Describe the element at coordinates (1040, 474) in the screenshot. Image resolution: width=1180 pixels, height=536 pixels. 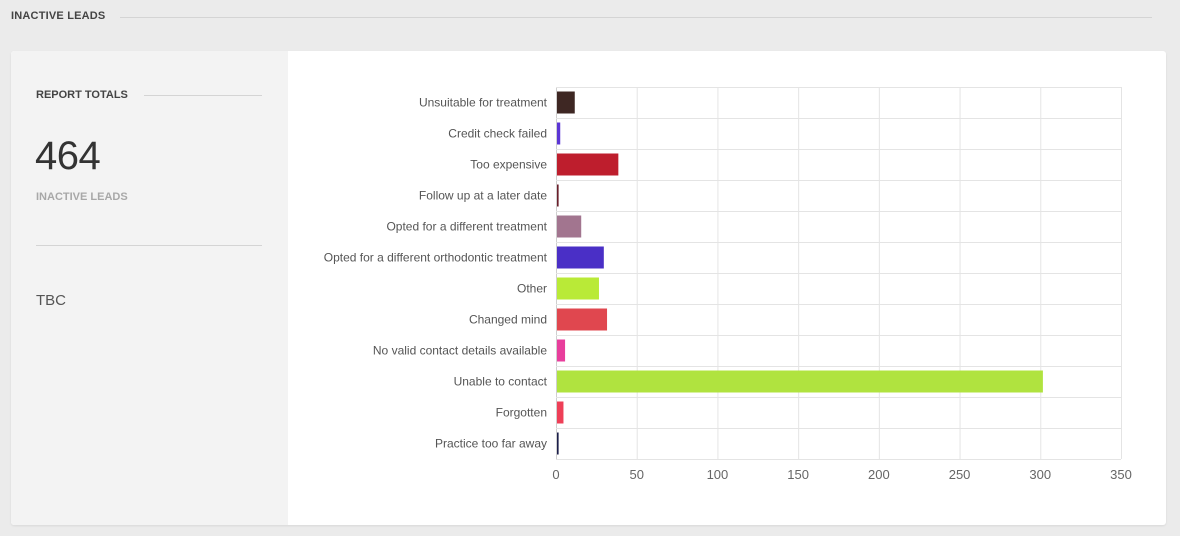
I see `x-tick-label: 300` at that location.